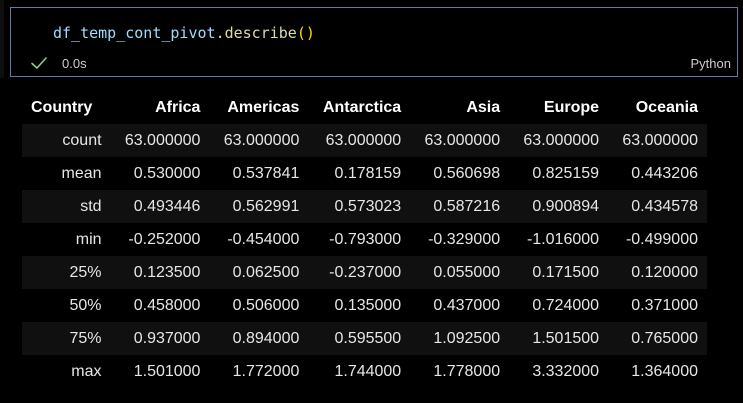  Describe the element at coordinates (467, 173) in the screenshot. I see `table-cell: 0.560698` at that location.